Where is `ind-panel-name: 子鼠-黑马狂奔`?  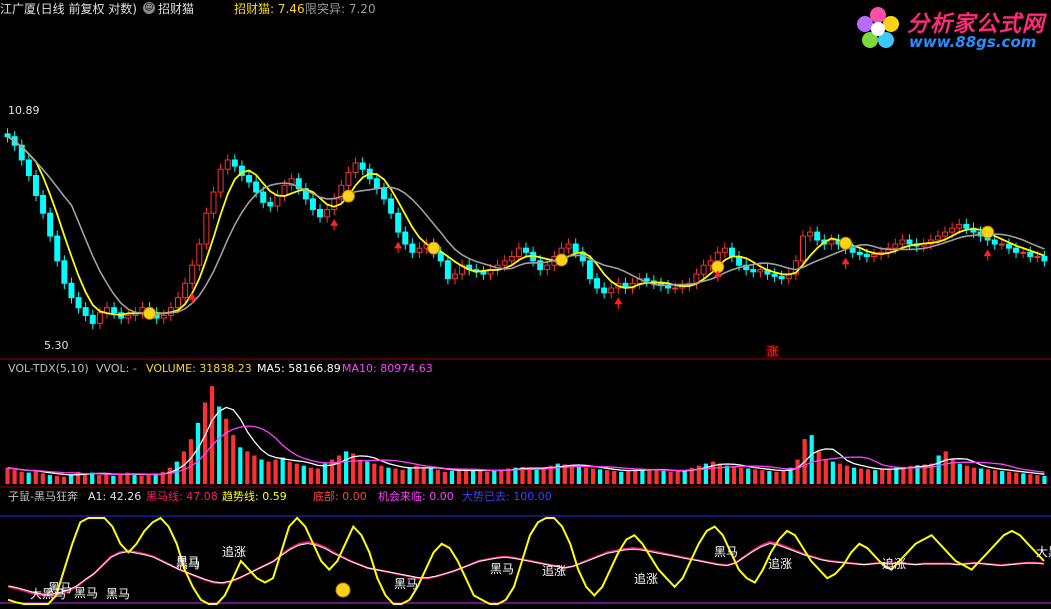
ind-panel-name: 子鼠-黑马狂奔 is located at coordinates (43, 496).